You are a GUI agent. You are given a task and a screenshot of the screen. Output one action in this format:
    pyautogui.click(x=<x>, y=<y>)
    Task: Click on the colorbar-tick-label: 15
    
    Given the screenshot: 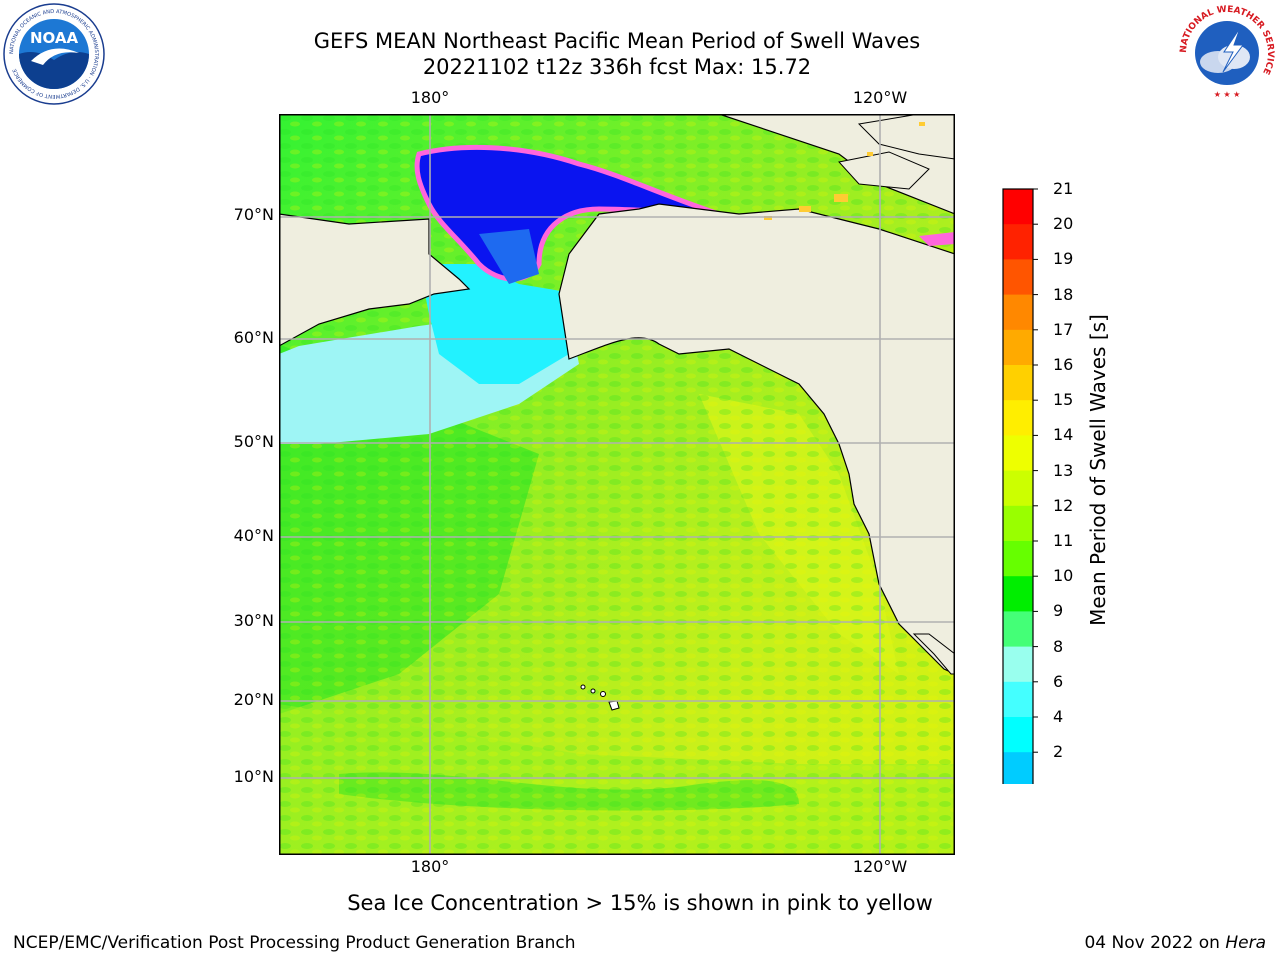 What is the action you would take?
    pyautogui.click(x=1063, y=400)
    